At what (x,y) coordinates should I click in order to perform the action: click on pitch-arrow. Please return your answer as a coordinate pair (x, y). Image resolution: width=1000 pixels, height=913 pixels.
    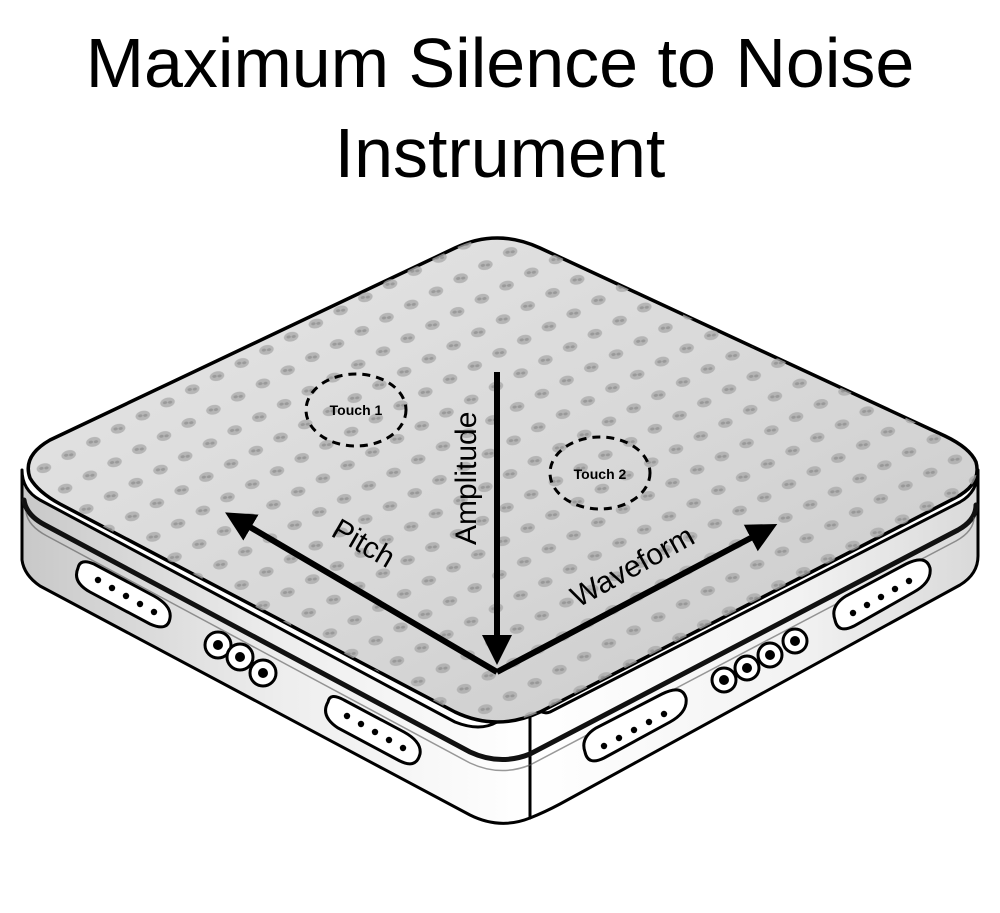
    Looking at the image, I should click on (362, 593).